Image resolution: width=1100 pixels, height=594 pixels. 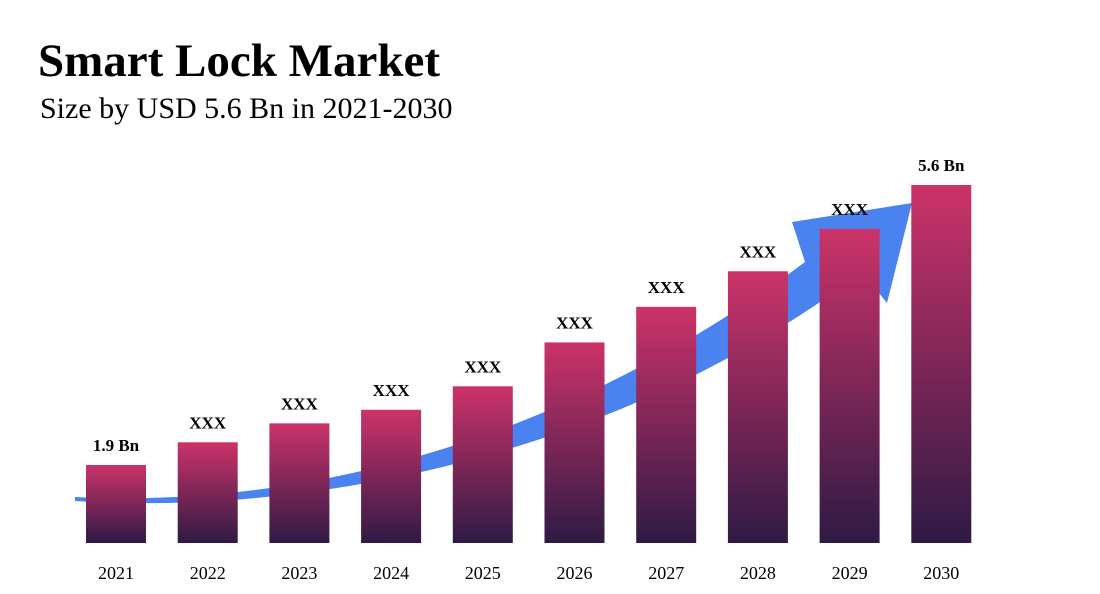 What do you see at coordinates (116, 445) in the screenshot?
I see `data-label: 1.9 Bn` at bounding box center [116, 445].